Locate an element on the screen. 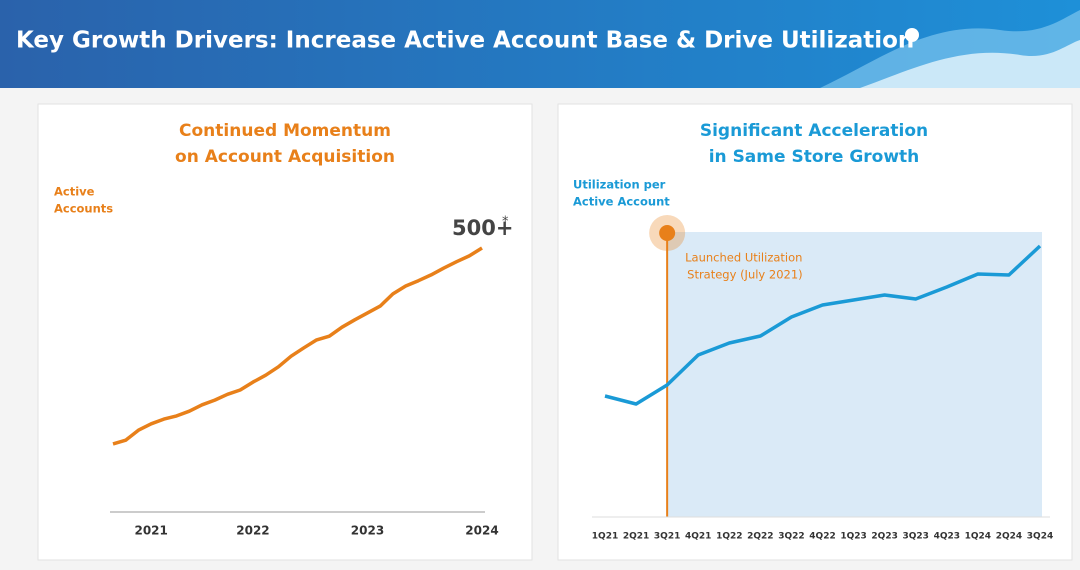 The height and width of the screenshot is (570, 1080). x-tick-label: 2Q23 is located at coordinates (884, 537).